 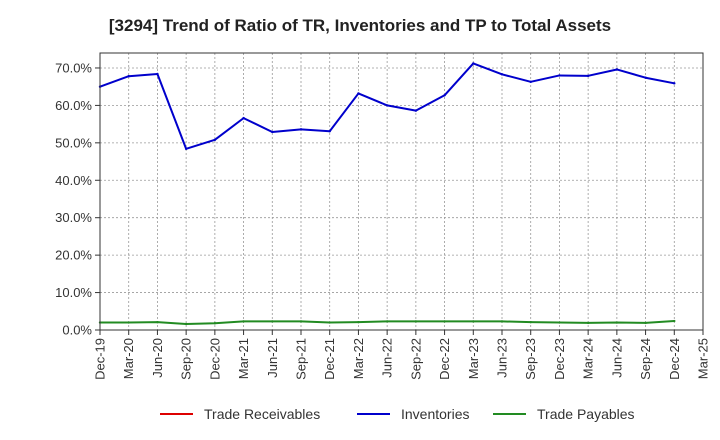 What do you see at coordinates (473, 358) in the screenshot?
I see `x-tick-label: Mar-23` at bounding box center [473, 358].